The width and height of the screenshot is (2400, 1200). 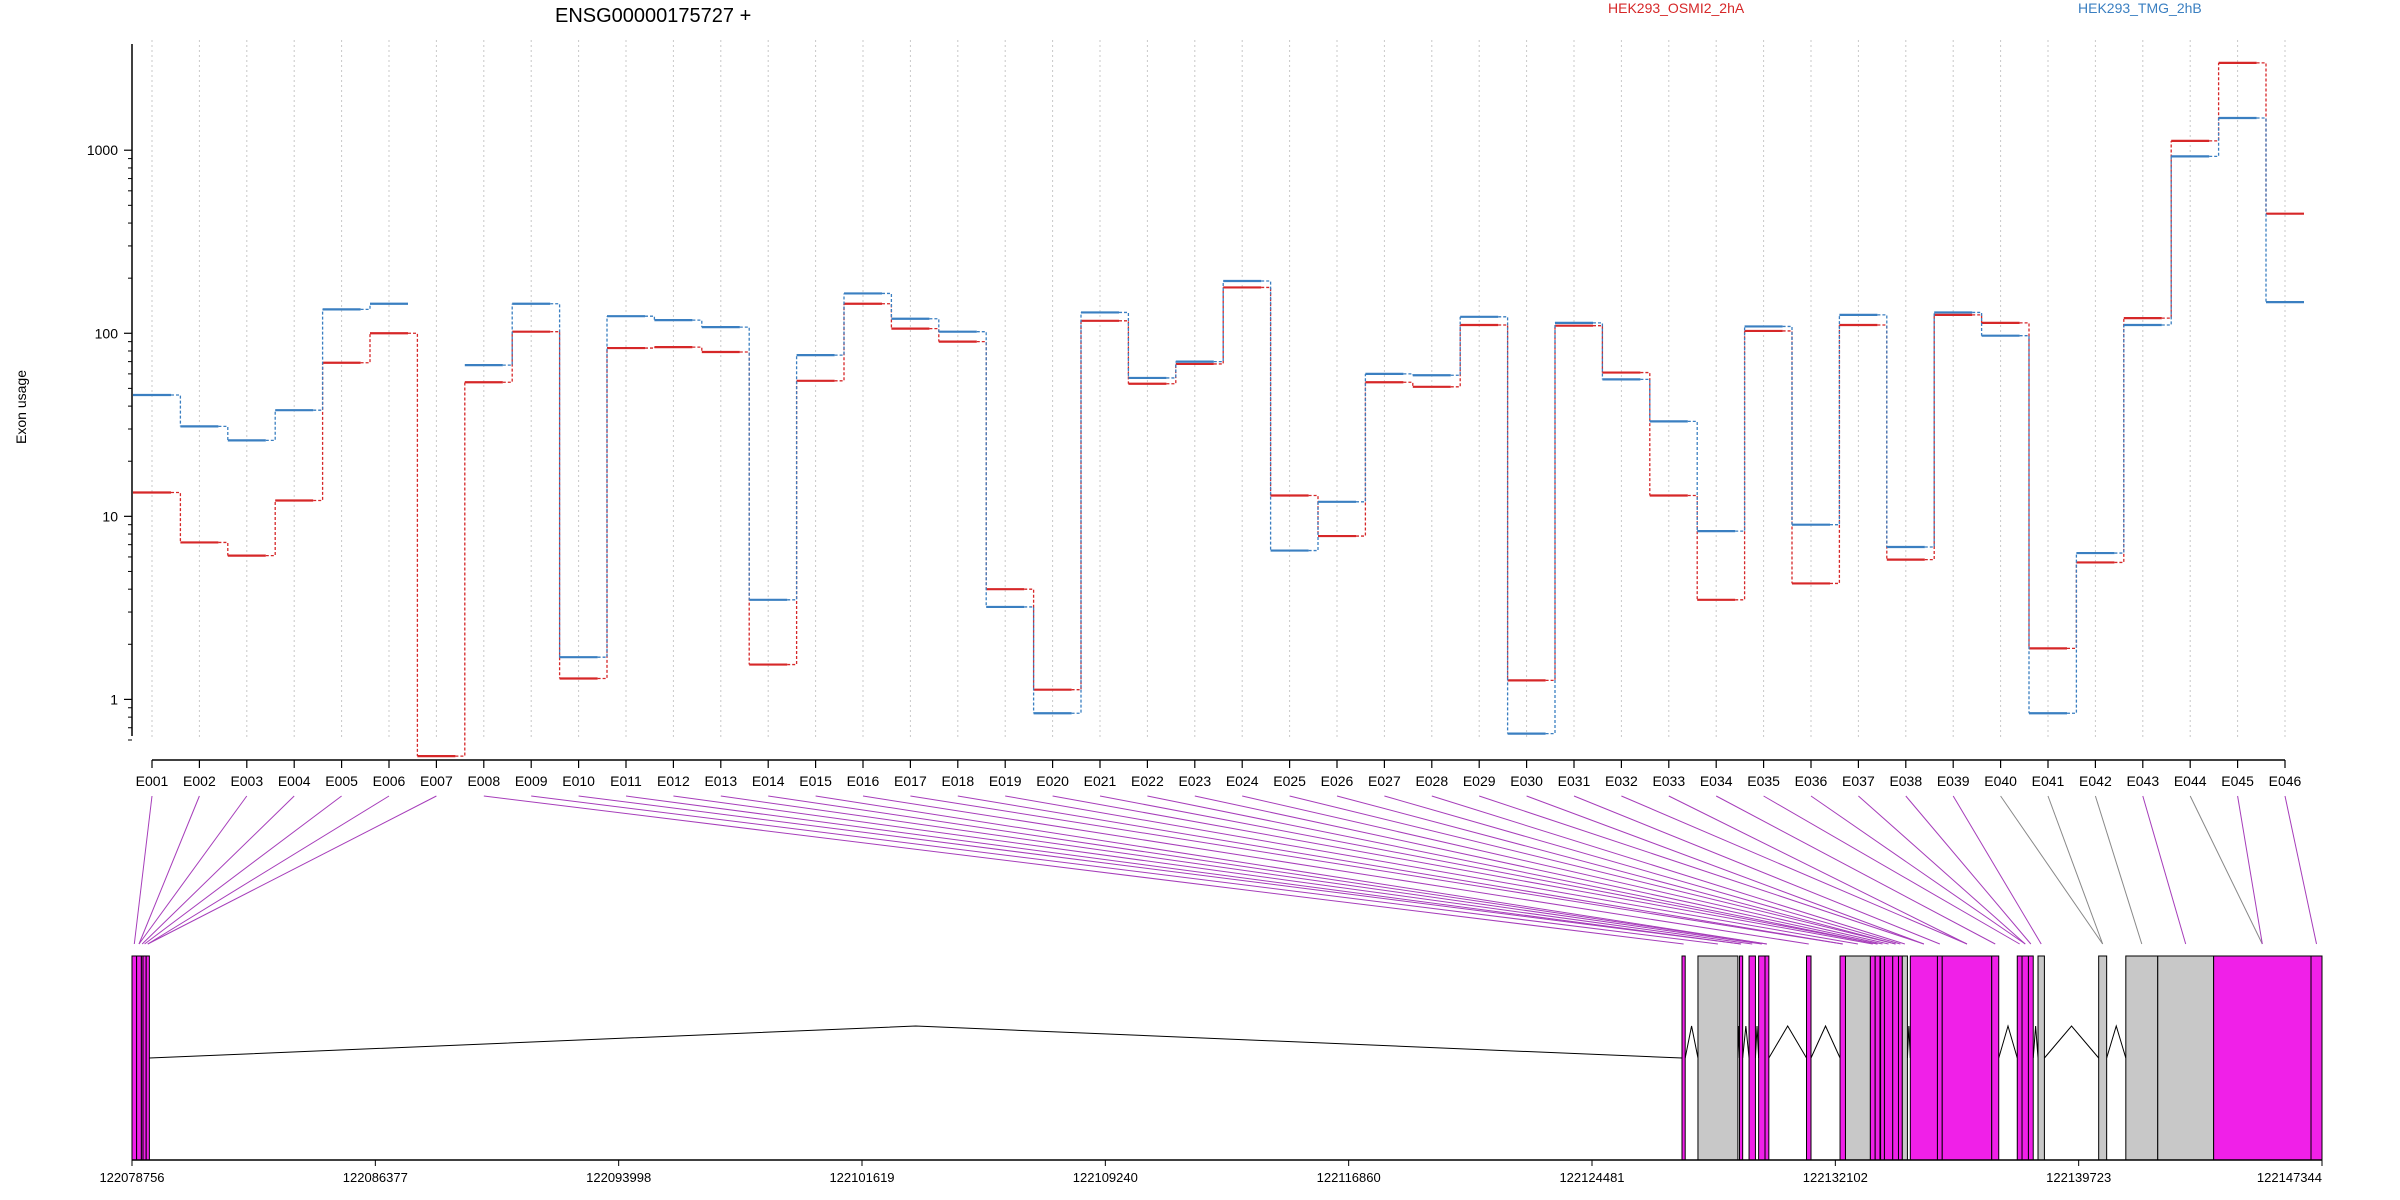 I want to click on chart-title: ENSG00000175727 +, so click(x=653, y=16).